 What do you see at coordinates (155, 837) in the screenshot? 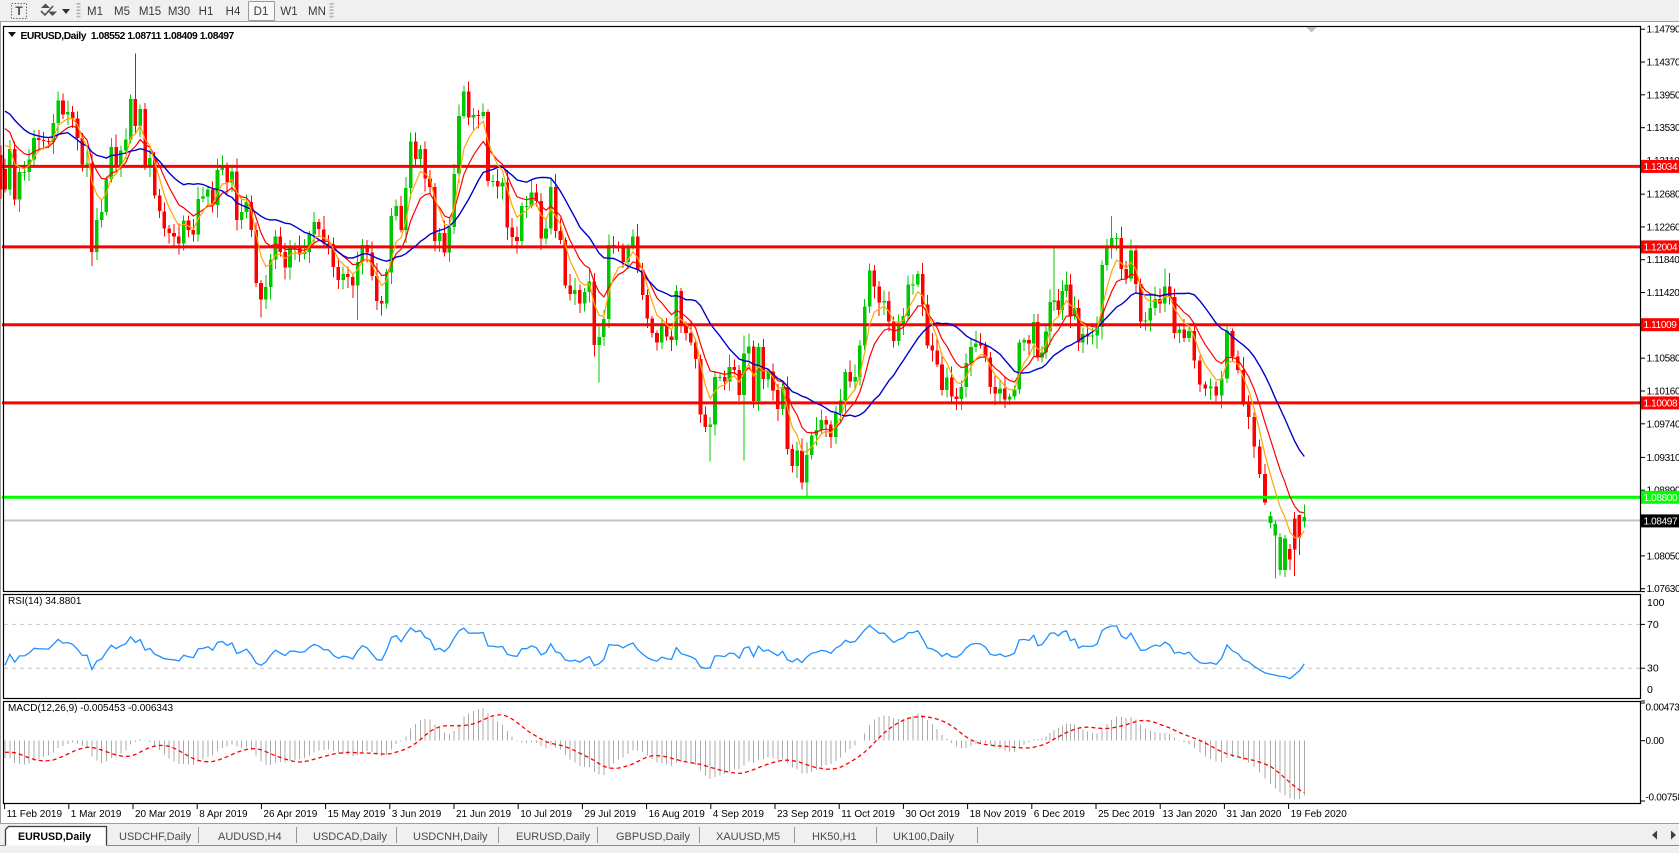
I see `svg-text: USDCHF,Daily` at bounding box center [155, 837].